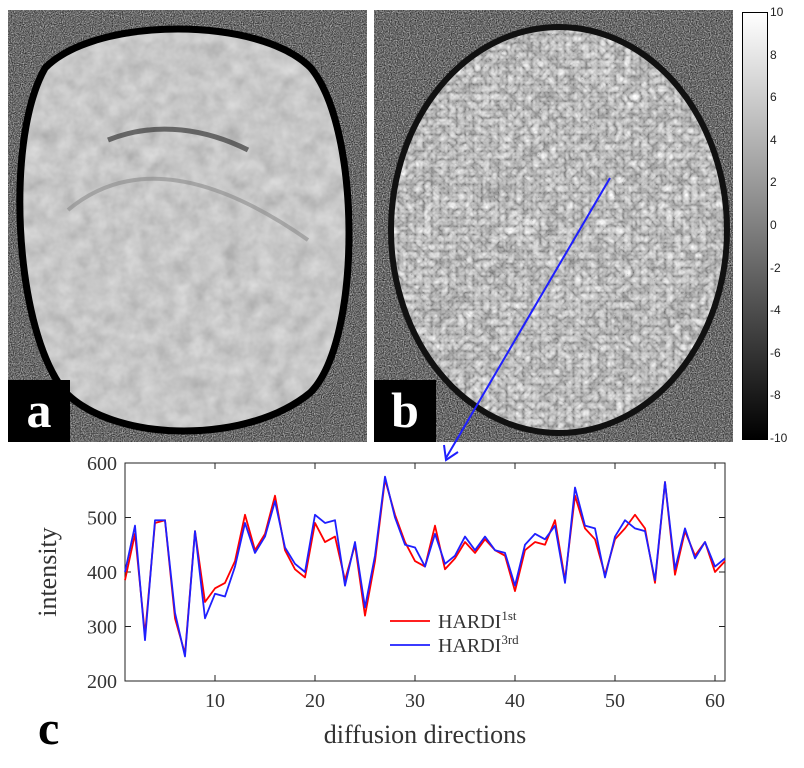 This screenshot has height=768, width=804. Describe the element at coordinates (102, 573) in the screenshot. I see `y-tick-label: 400` at that location.